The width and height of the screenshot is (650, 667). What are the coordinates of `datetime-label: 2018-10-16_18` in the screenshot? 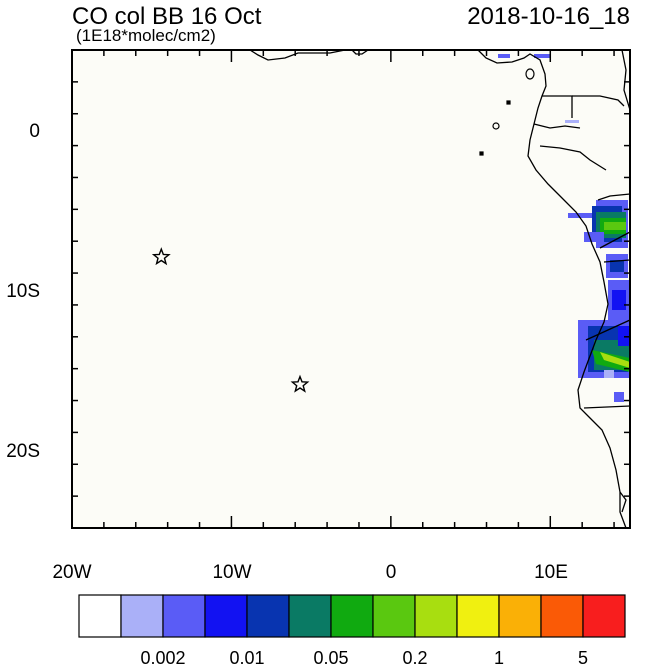 It's located at (548, 16).